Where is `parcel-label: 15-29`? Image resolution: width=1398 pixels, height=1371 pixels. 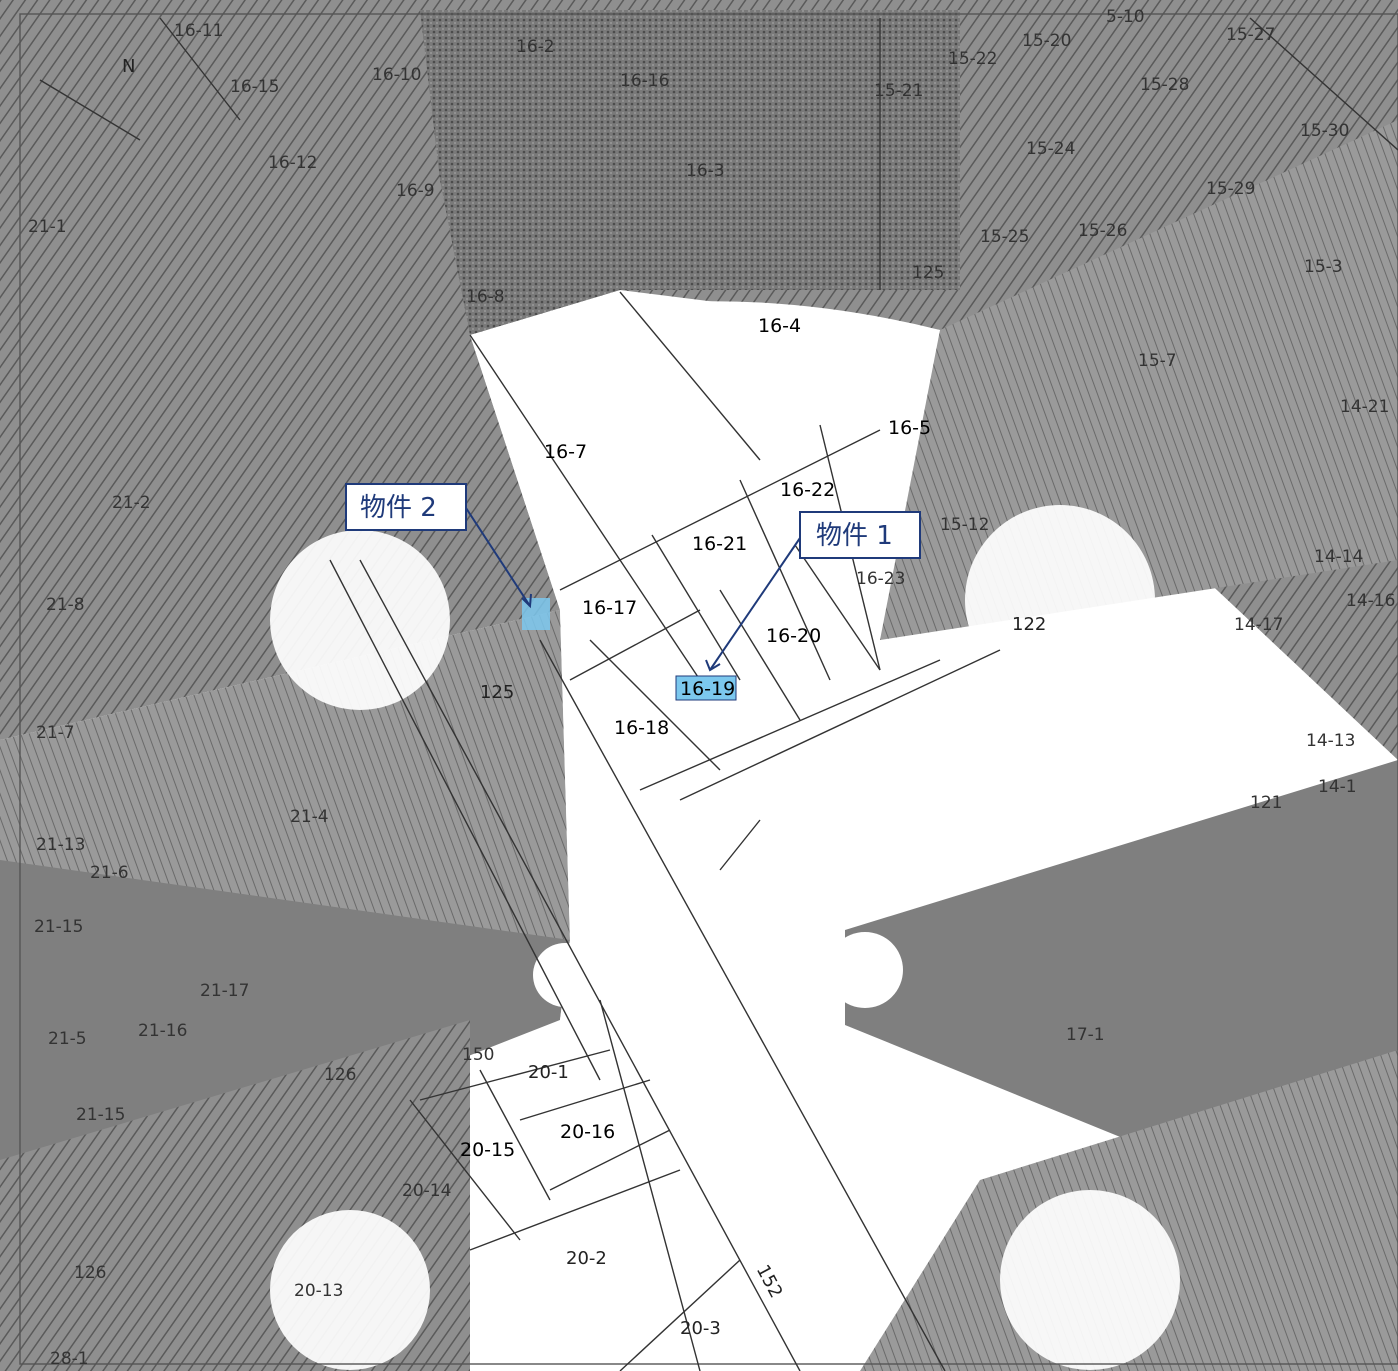 parcel-label: 15-29 is located at coordinates (1230, 189).